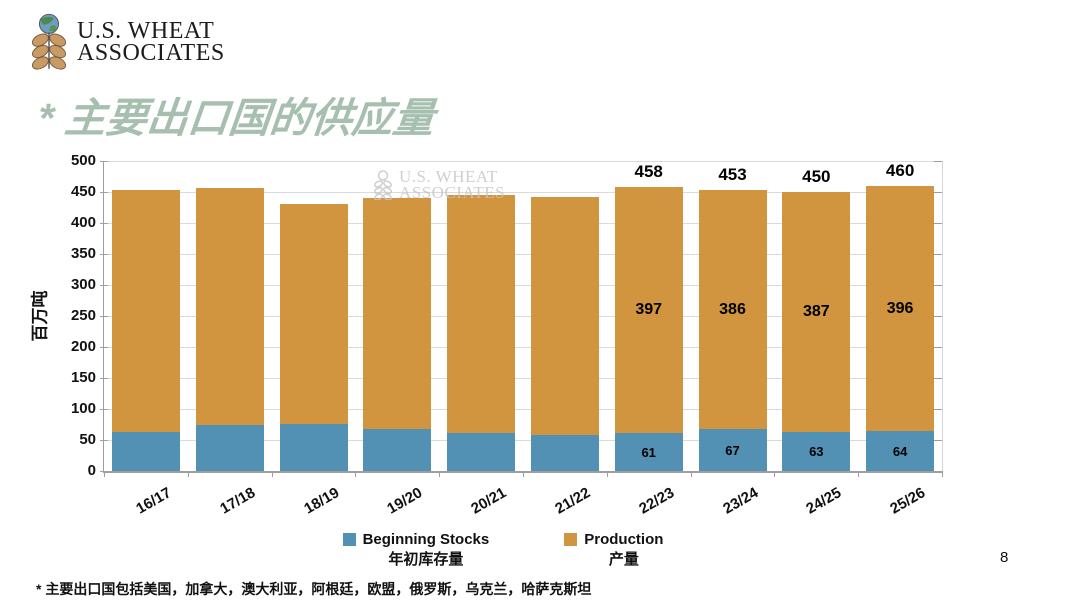 The width and height of the screenshot is (1080, 608). Describe the element at coordinates (49, 41) in the screenshot. I see `wheat-logo-icon` at that location.